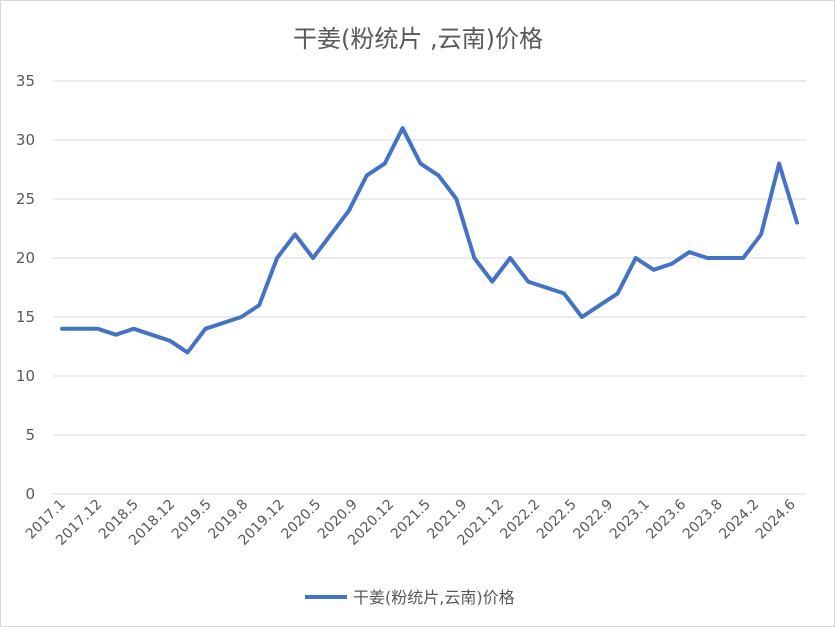 This screenshot has height=627, width=835. I want to click on x-tick-label: 2021.5, so click(411, 520).